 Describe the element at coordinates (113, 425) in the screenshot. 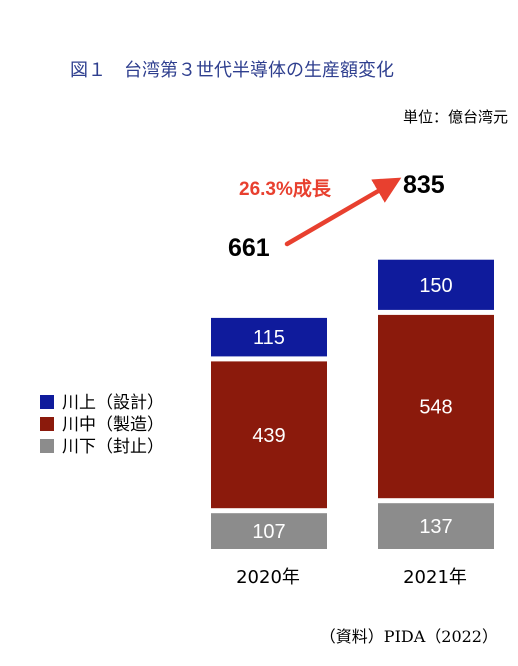

I see `legend-label-kawanaka: 川中（製造）` at that location.